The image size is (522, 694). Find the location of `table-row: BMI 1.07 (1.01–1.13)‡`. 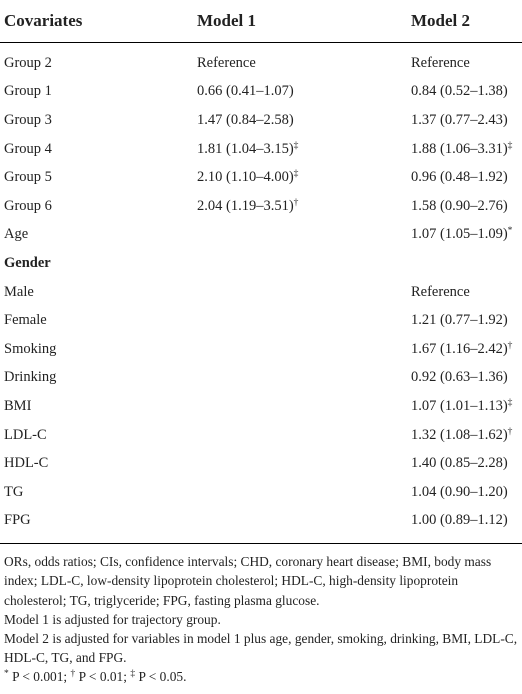

table-row: BMI 1.07 (1.01–1.13)‡ is located at coordinates (261, 406).